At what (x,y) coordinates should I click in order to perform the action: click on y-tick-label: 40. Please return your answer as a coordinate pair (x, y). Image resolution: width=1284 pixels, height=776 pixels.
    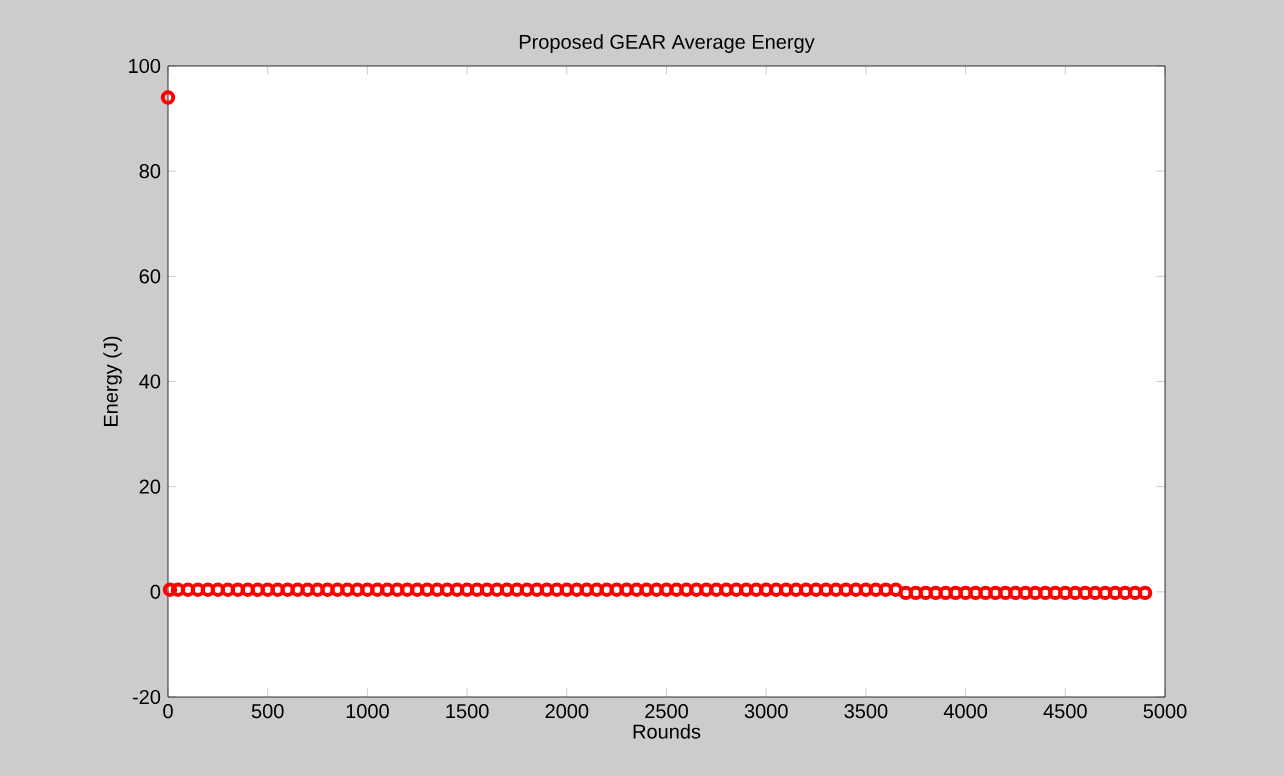
    Looking at the image, I should click on (150, 381).